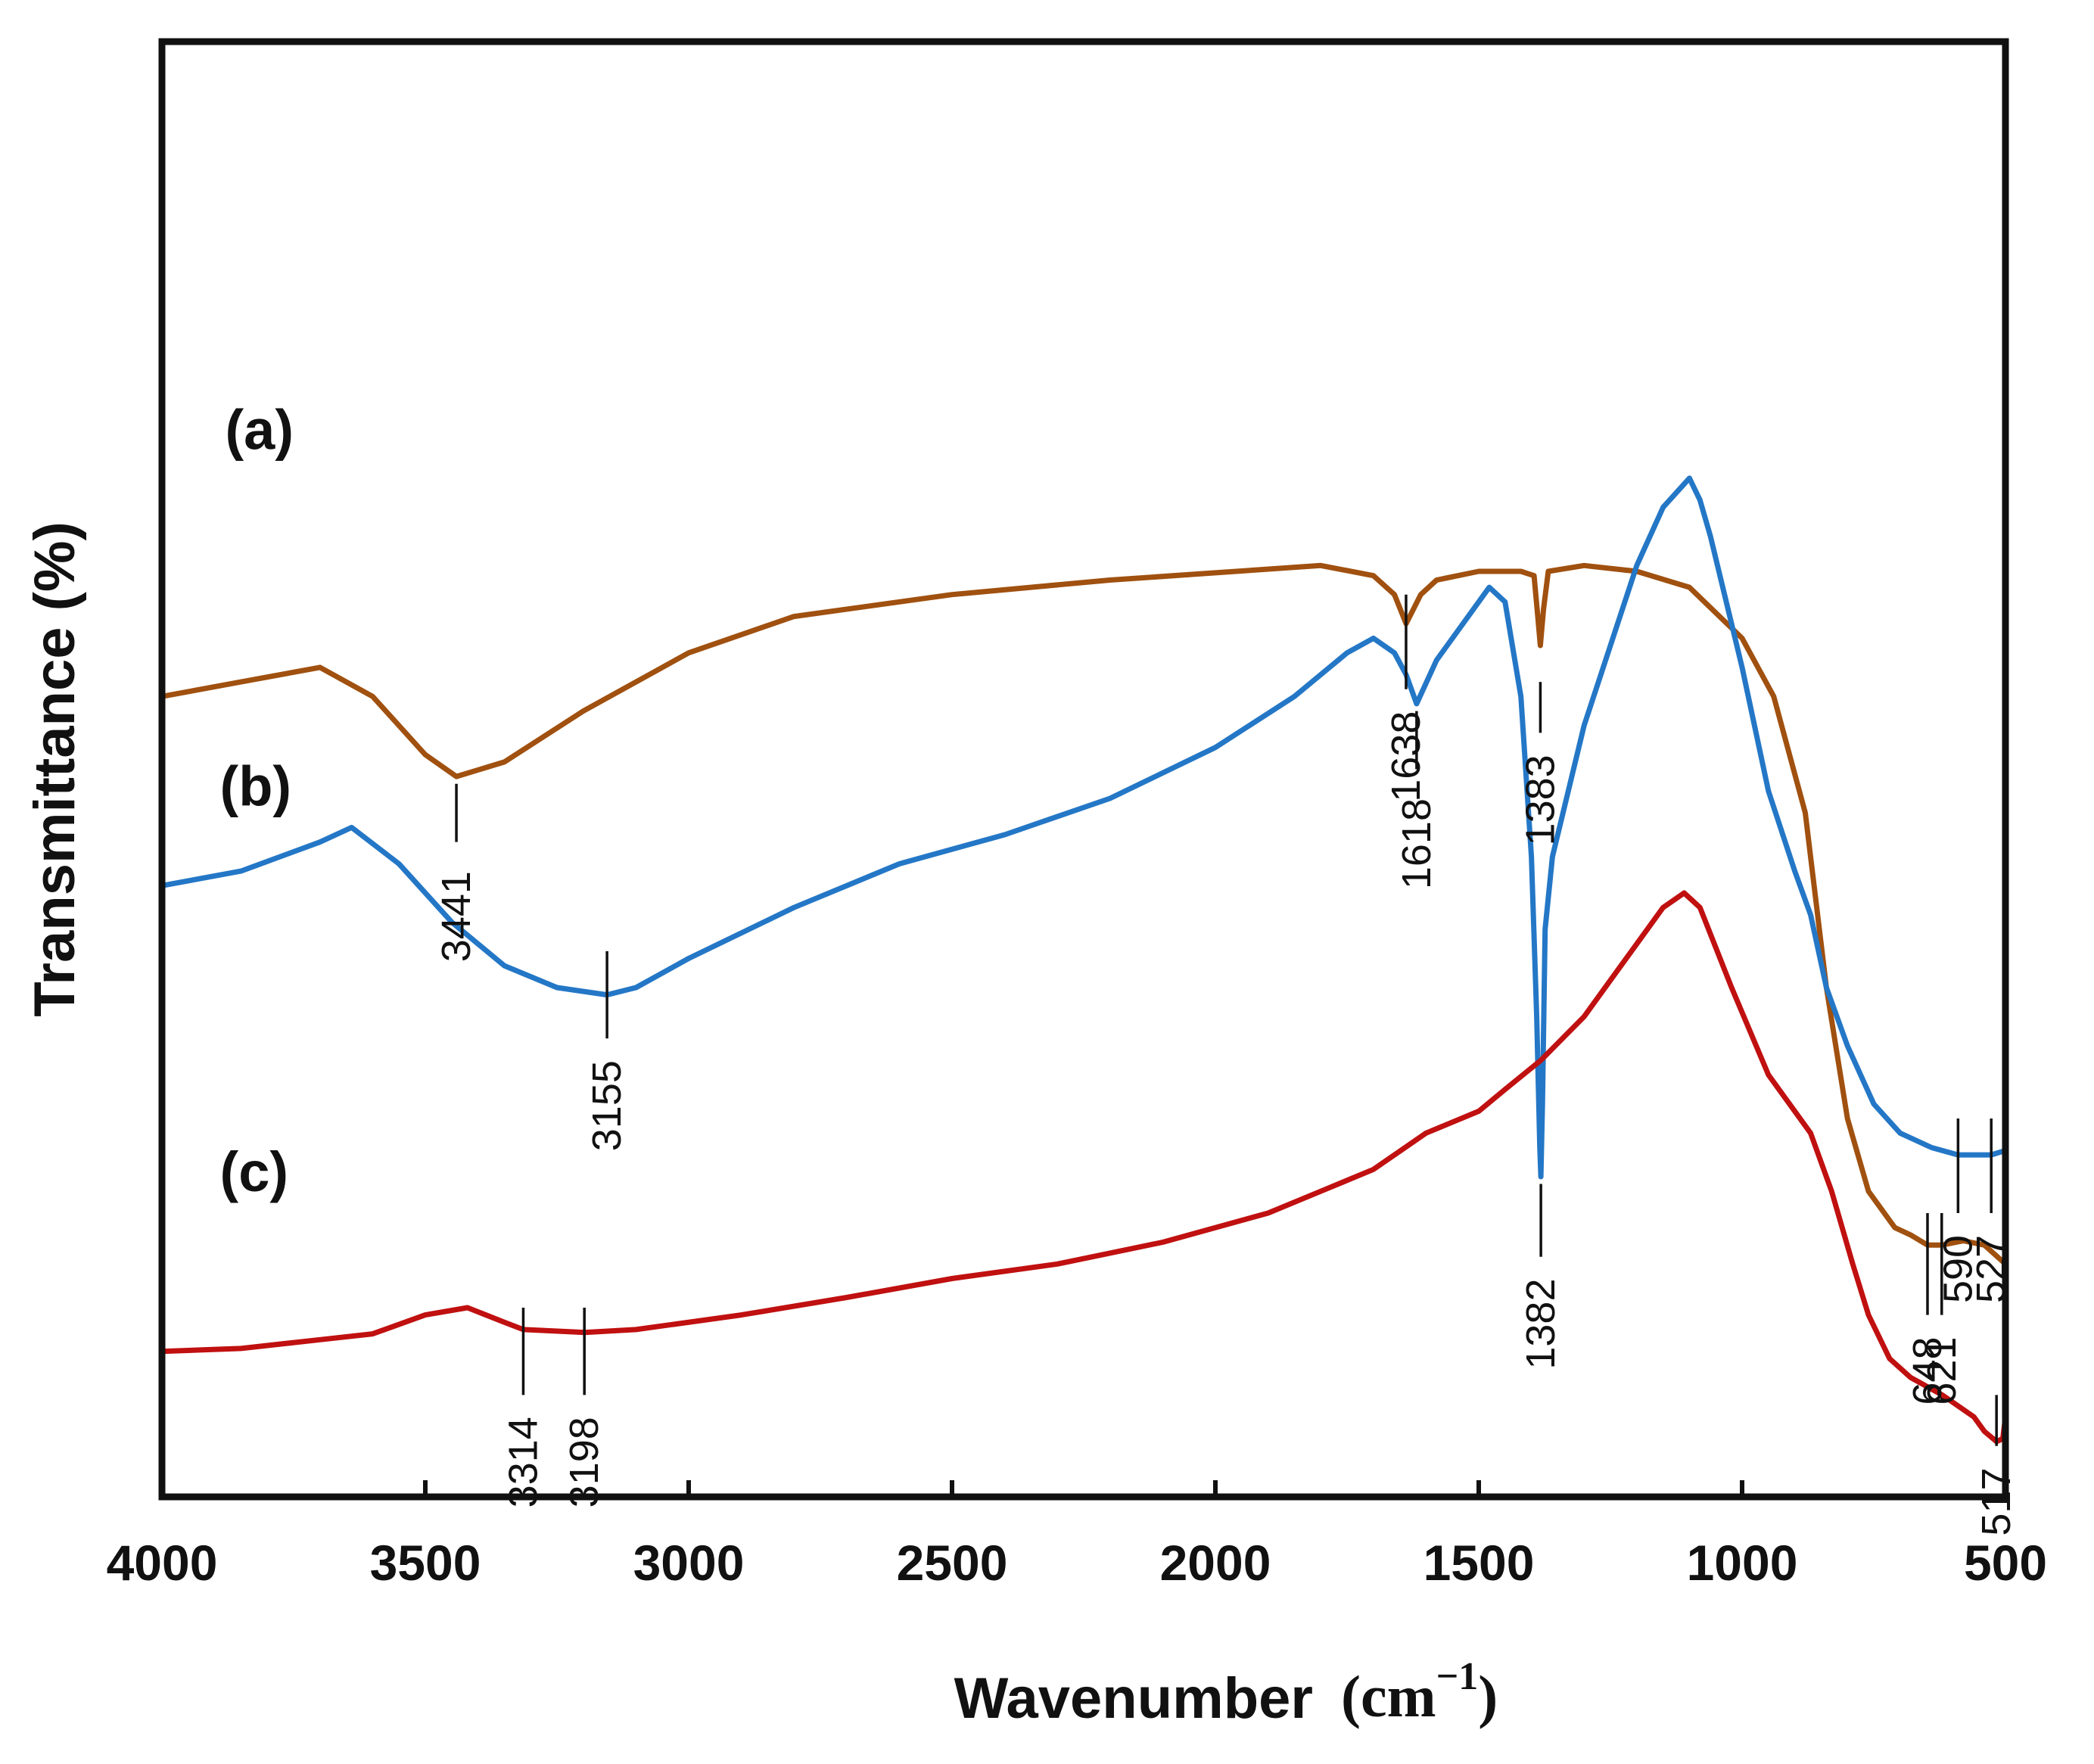  Describe the element at coordinates (1488, 1696) in the screenshot. I see `x-axis-unit-close-paren: )` at that location.